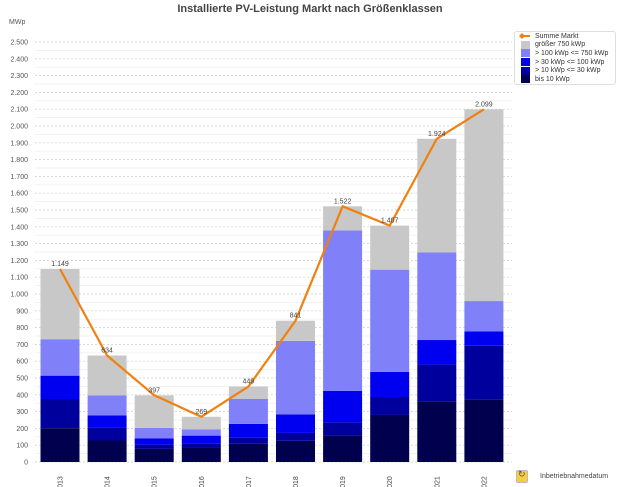 The image size is (620, 487). I want to click on legend-item: größer 750 kWp, so click(565, 45).